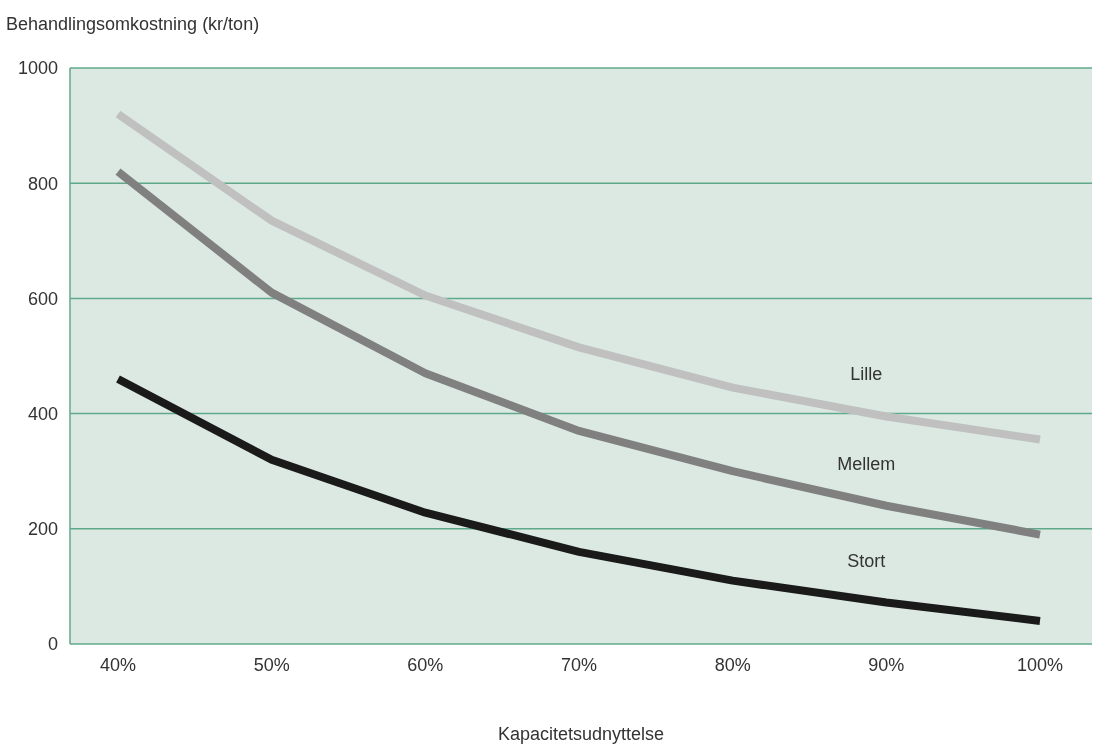 Image resolution: width=1107 pixels, height=744 pixels. I want to click on y-tick-label: 0, so click(52, 644).